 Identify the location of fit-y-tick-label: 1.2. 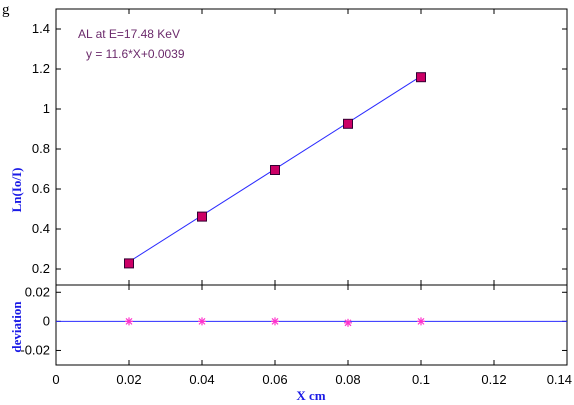
(41, 68).